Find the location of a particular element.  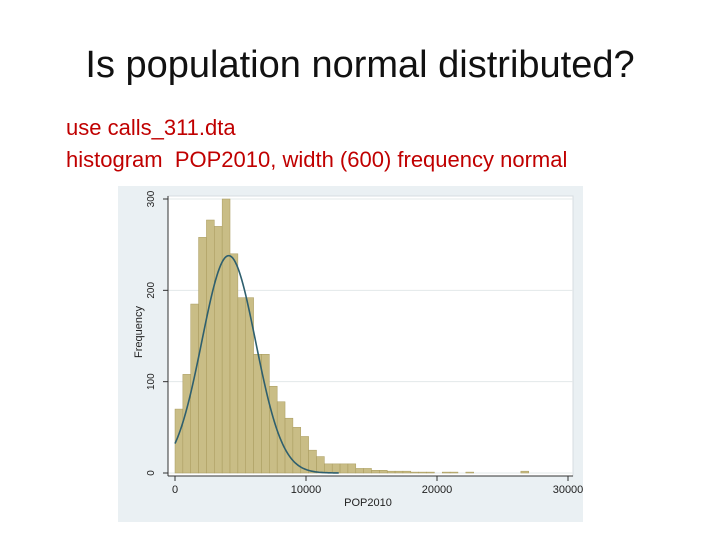

y-tick-label: 300 is located at coordinates (151, 198).